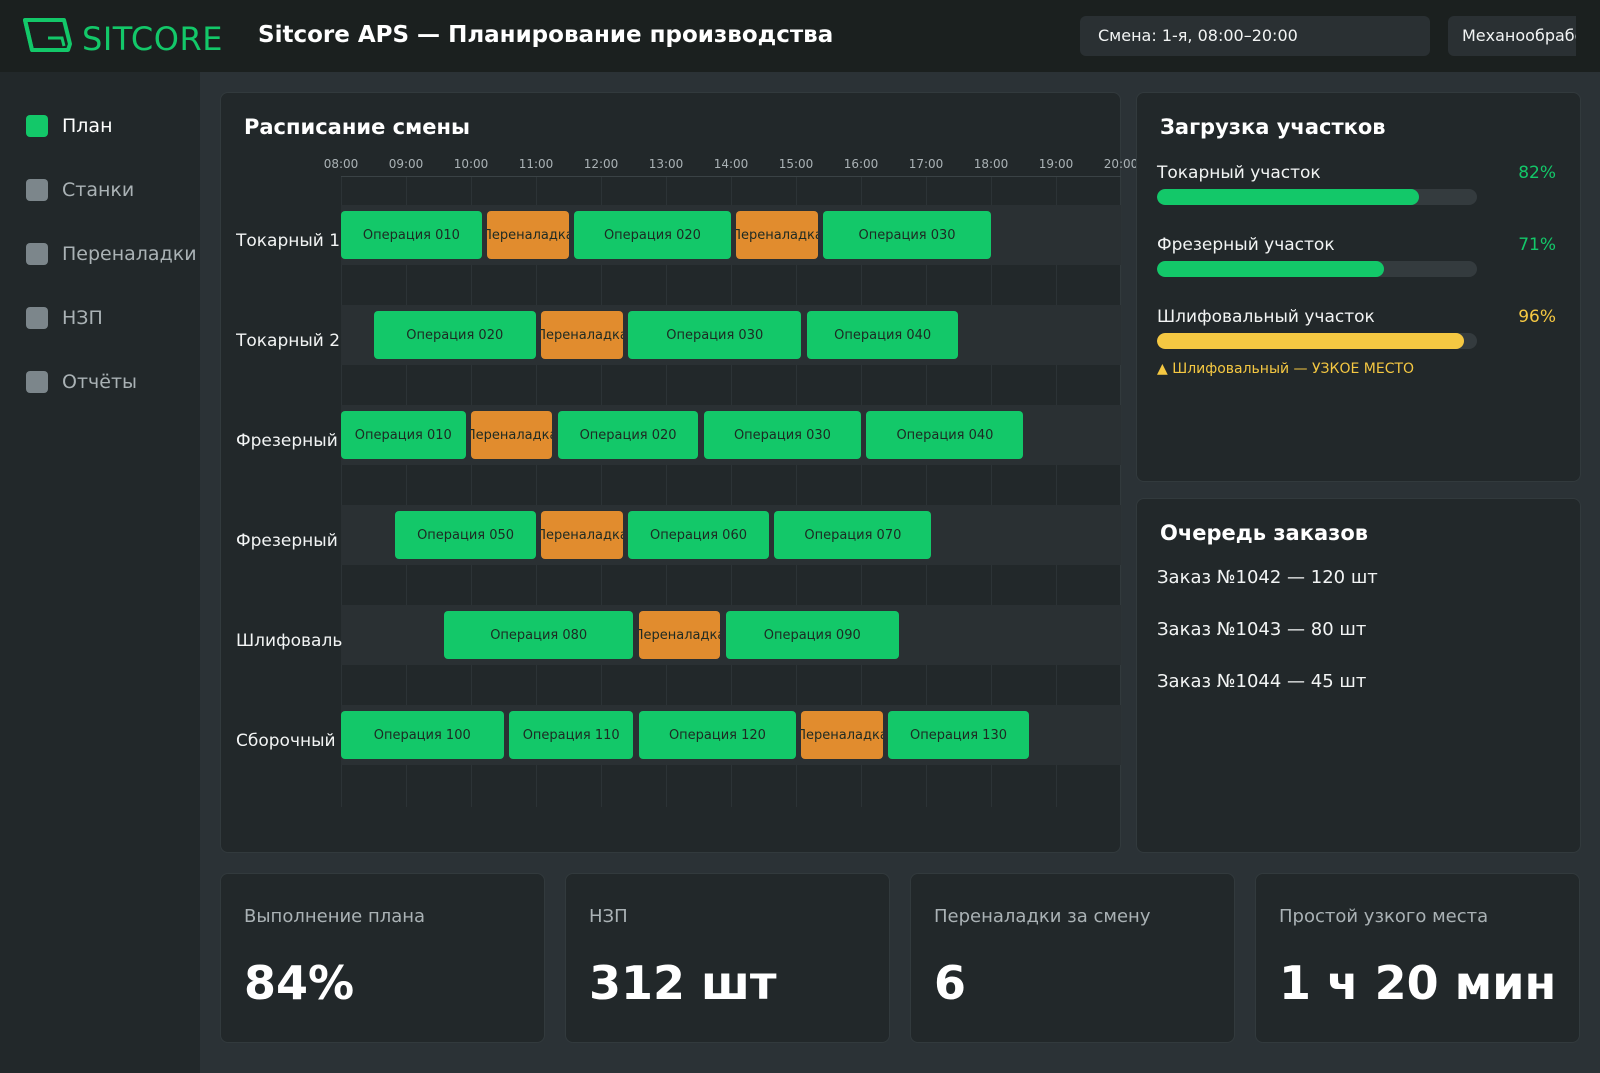 Image resolution: width=1600 pixels, height=1073 pixels. What do you see at coordinates (1512, 36) in the screenshot?
I see `area-select: Механообработка` at bounding box center [1512, 36].